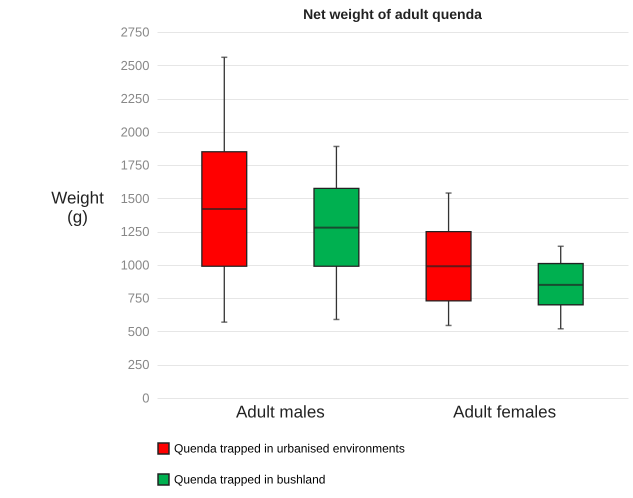 The image size is (633, 498). Describe the element at coordinates (280, 412) in the screenshot. I see `x-tick-label: Adult males` at that location.